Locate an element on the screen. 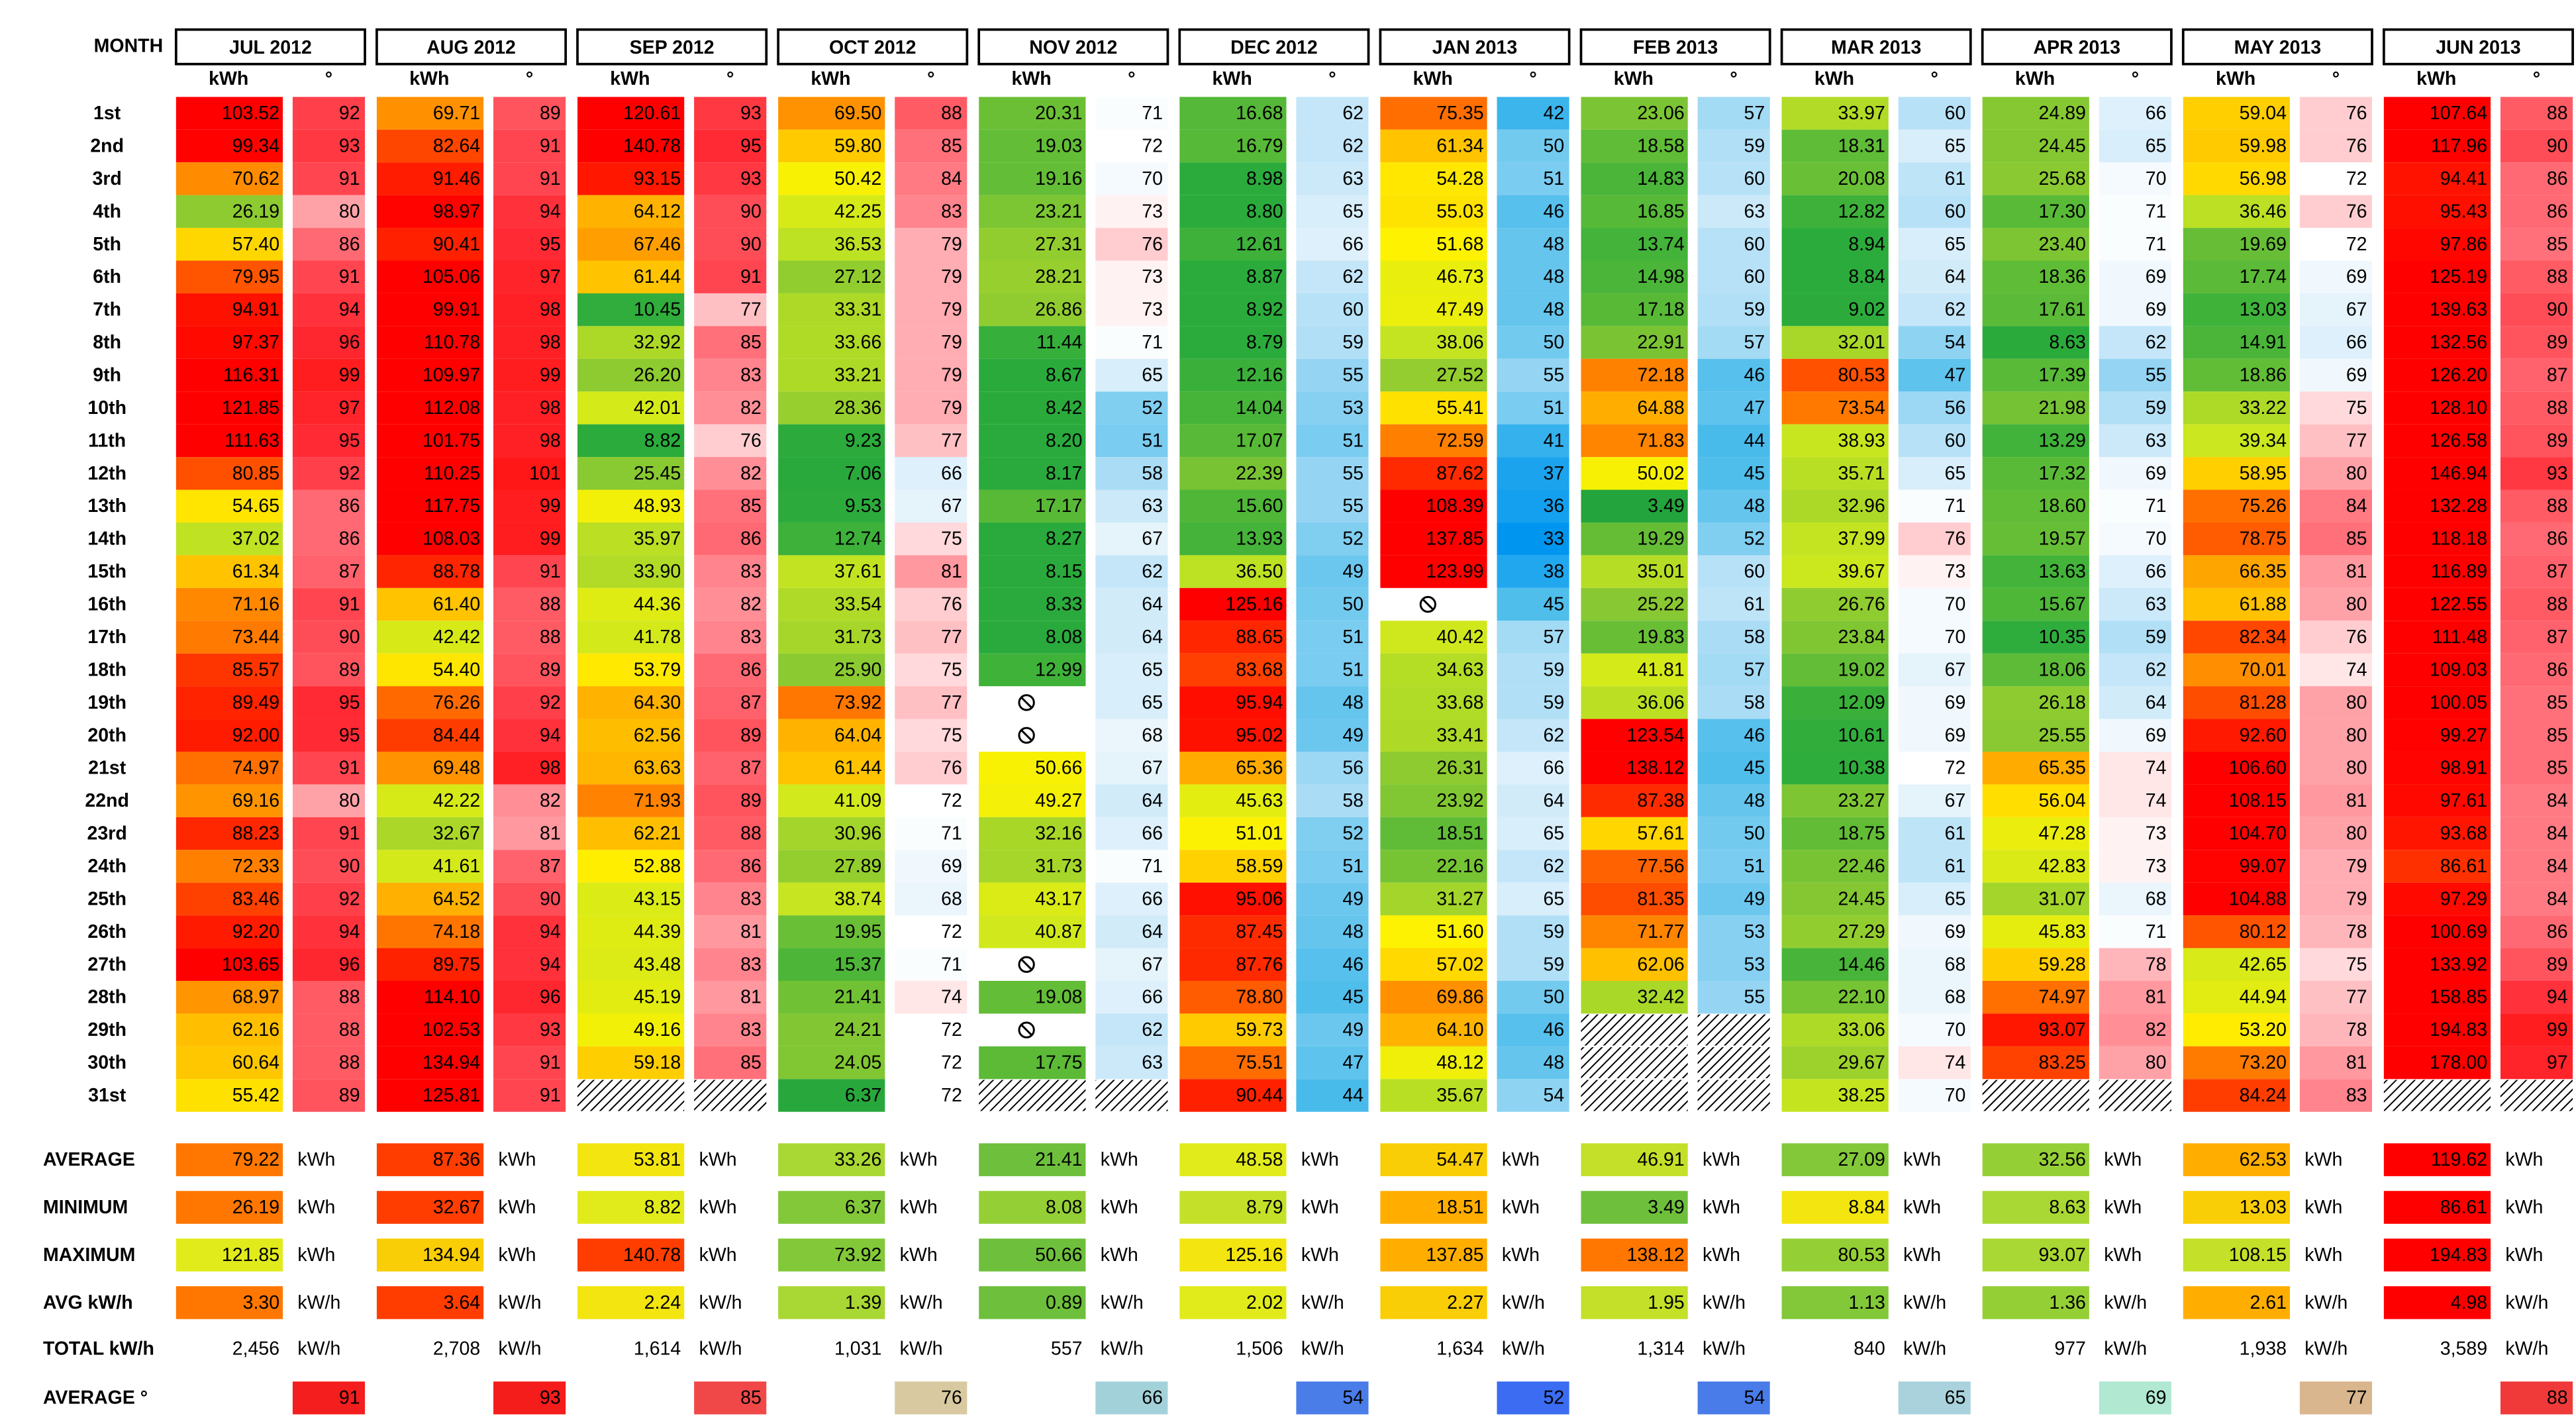 The height and width of the screenshot is (1416, 2576). kwh-value: 31.27 is located at coordinates (1459, 898).